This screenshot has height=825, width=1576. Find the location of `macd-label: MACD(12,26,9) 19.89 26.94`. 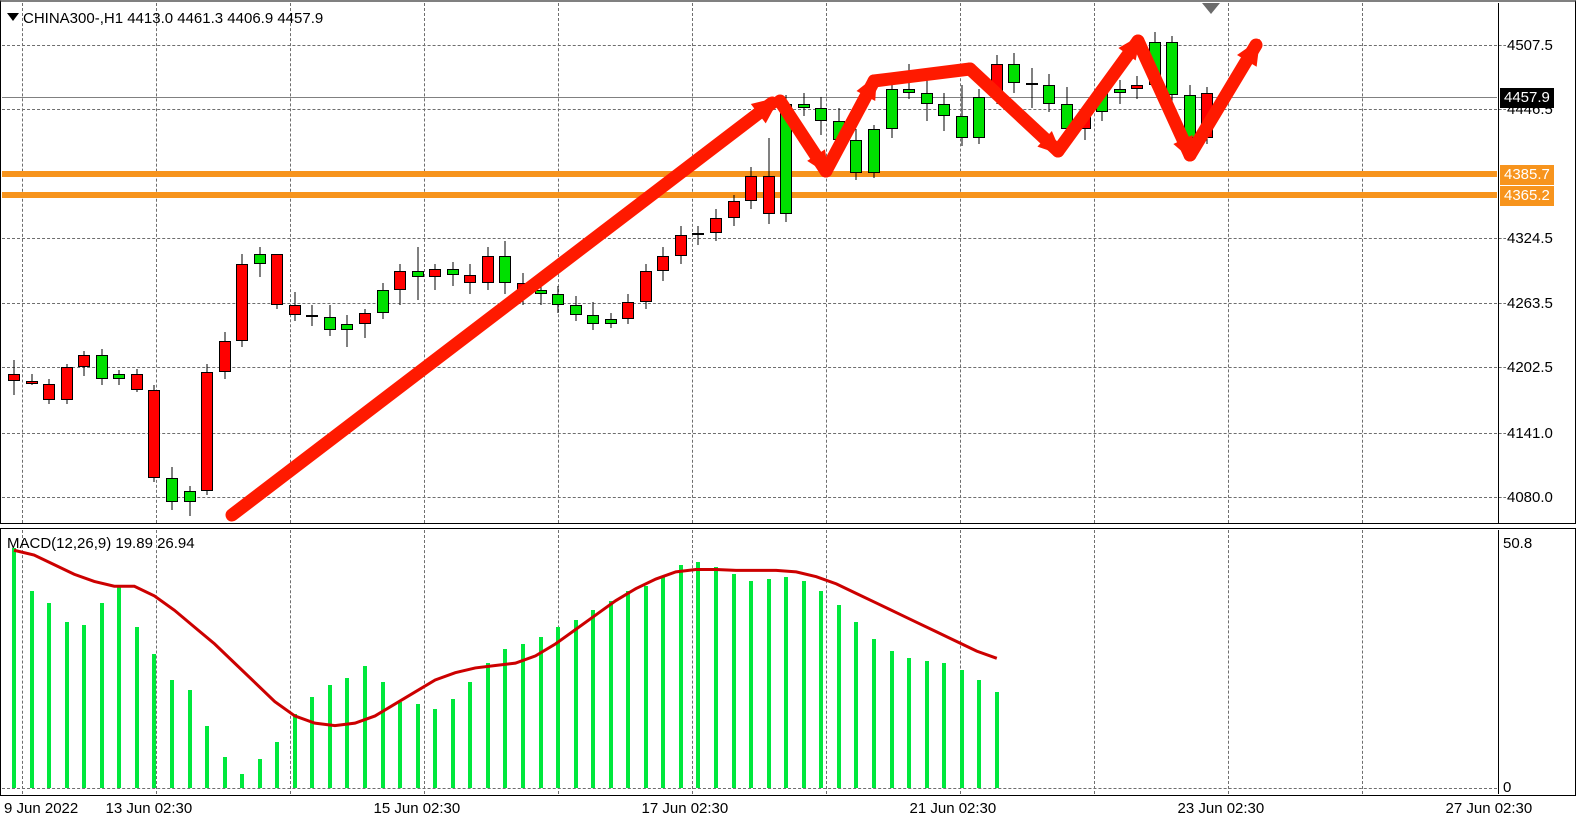

macd-label: MACD(12,26,9) 19.89 26.94 is located at coordinates (101, 543).